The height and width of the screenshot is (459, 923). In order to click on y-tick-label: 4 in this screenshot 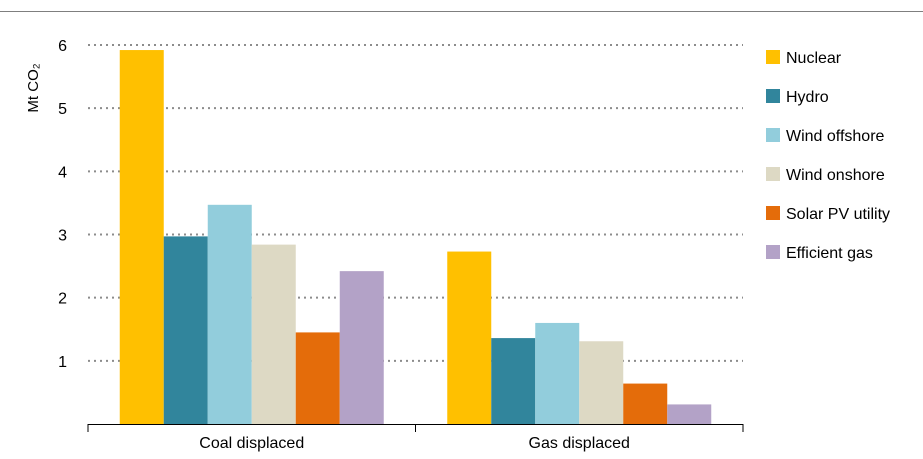, I will do `click(62, 172)`.